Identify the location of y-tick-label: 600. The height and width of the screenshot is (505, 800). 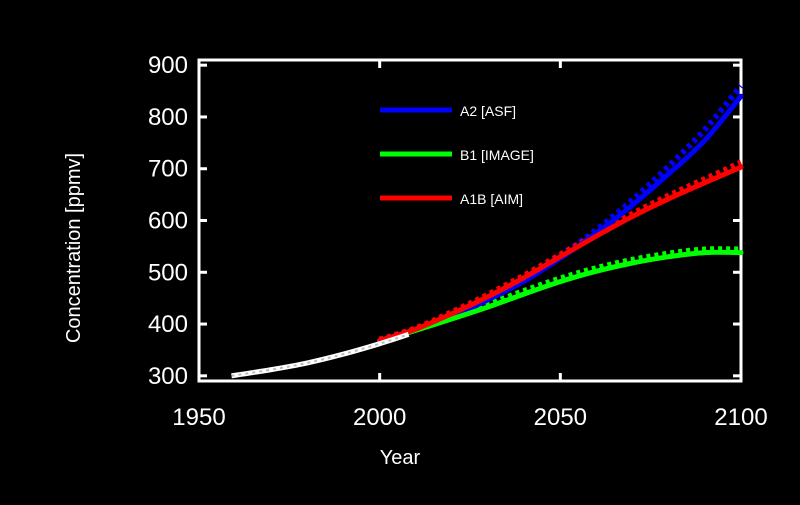
(168, 221).